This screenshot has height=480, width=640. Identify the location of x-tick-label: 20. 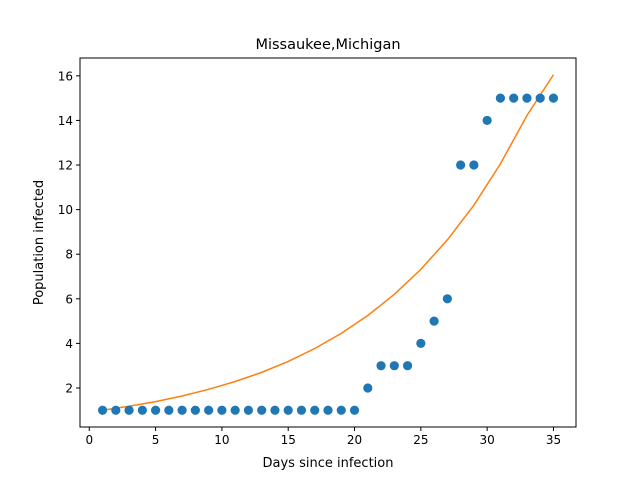
(354, 440).